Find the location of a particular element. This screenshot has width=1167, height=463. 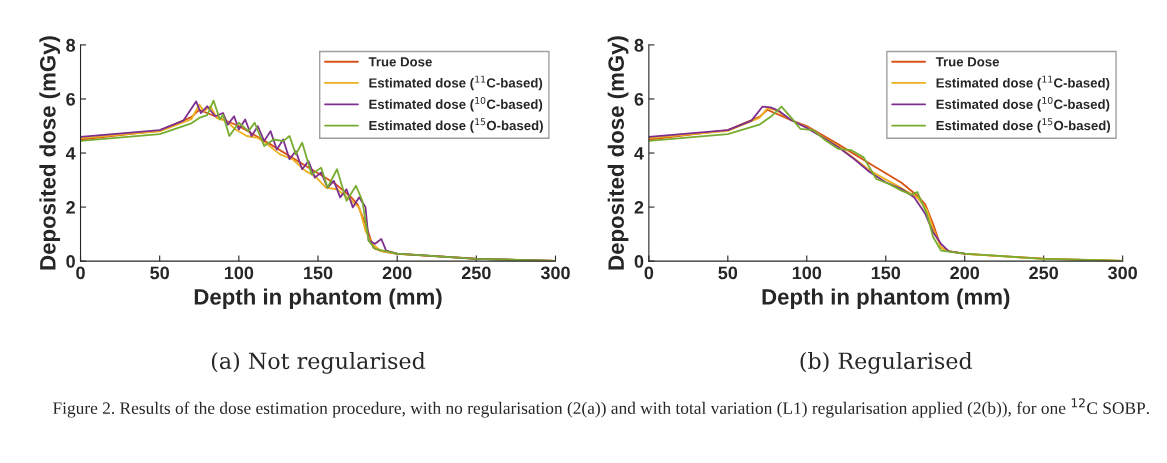

text: (b) Regularised is located at coordinates (886, 362).